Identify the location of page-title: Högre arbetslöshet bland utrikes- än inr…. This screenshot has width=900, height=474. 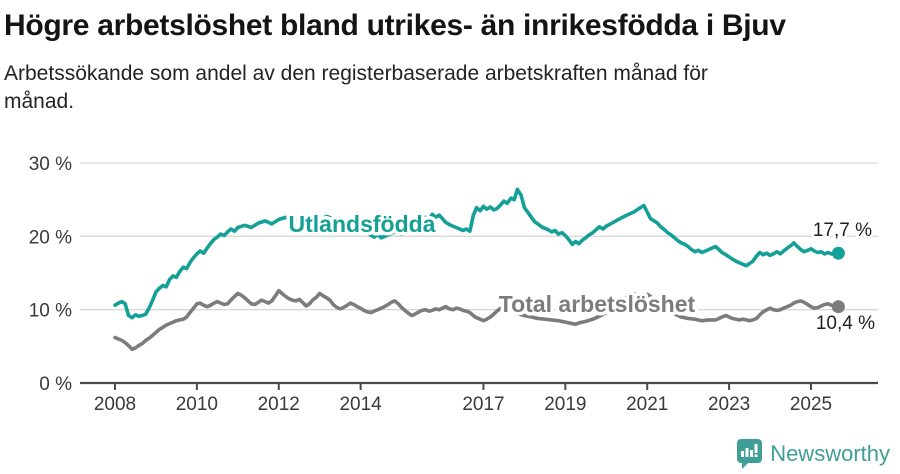
(395, 25).